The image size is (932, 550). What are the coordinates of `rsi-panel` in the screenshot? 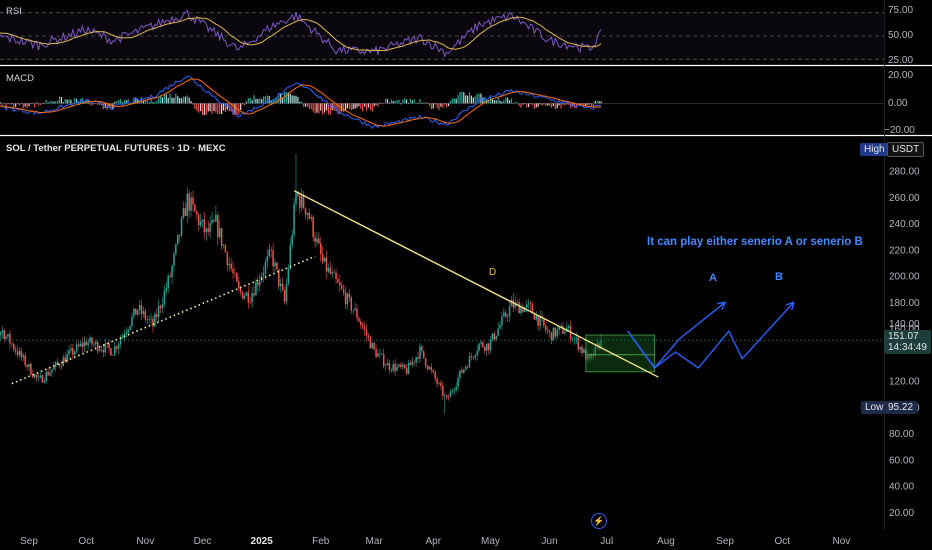 It's located at (442, 34).